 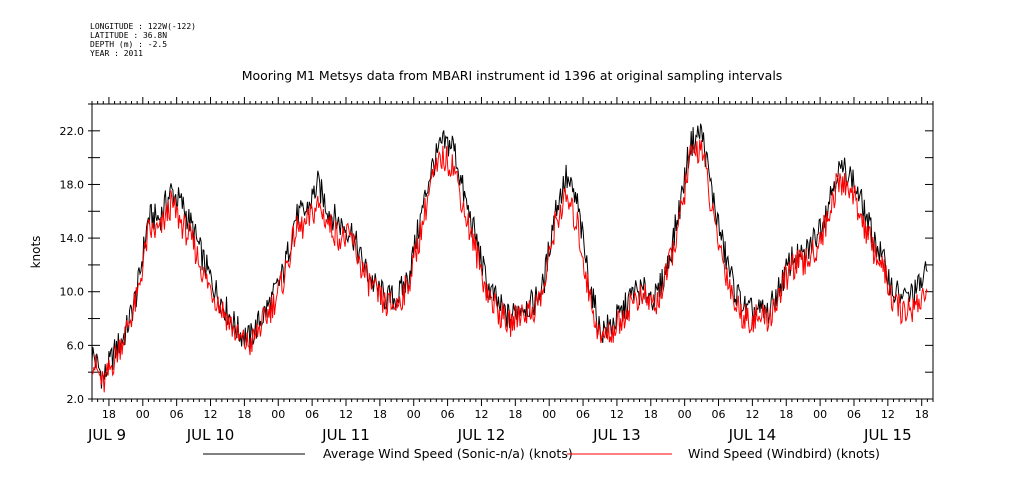 I want to click on year-label: YEAR : 2011, so click(x=116, y=53).